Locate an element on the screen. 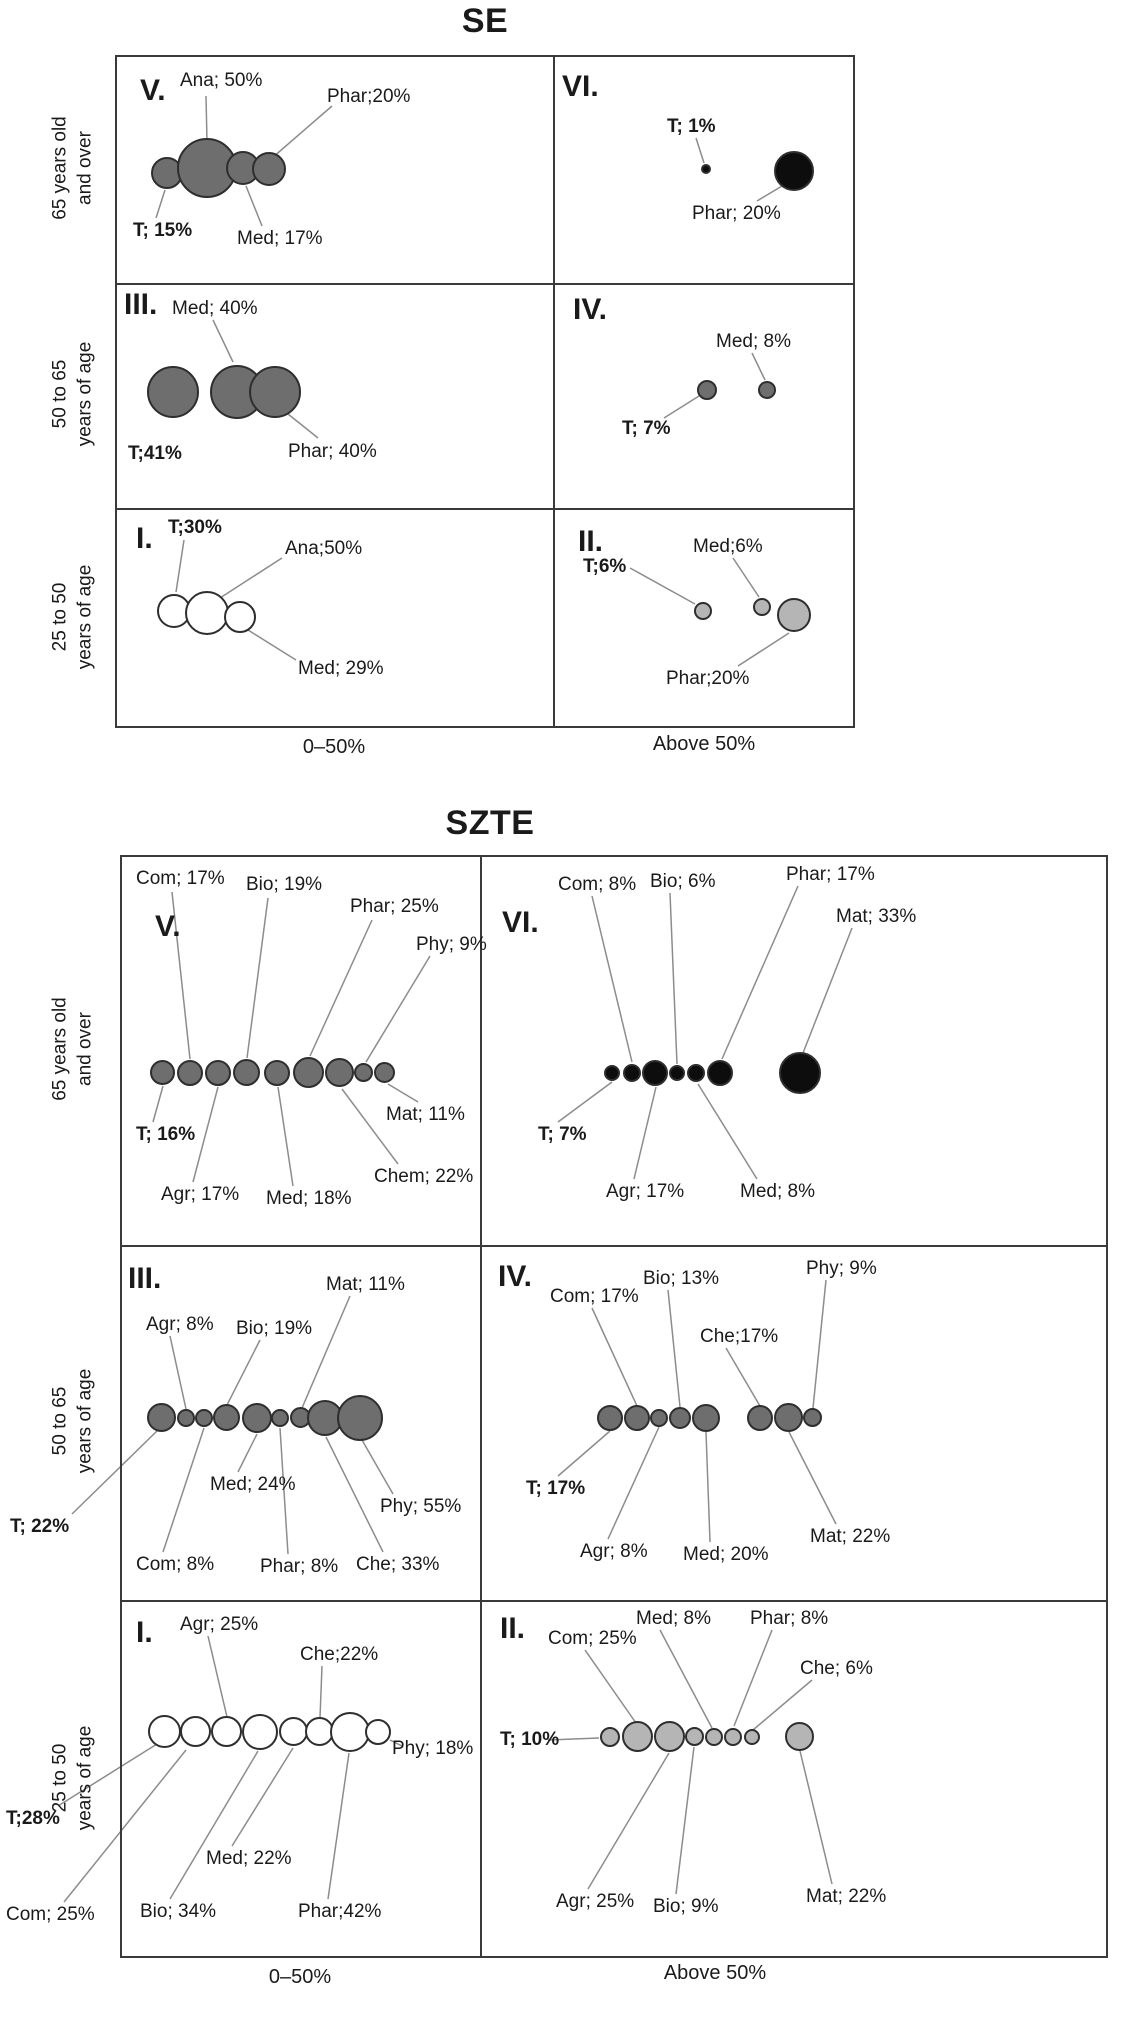 The height and width of the screenshot is (2020, 1137). label-se-iv-t: T; 7% is located at coordinates (646, 428).